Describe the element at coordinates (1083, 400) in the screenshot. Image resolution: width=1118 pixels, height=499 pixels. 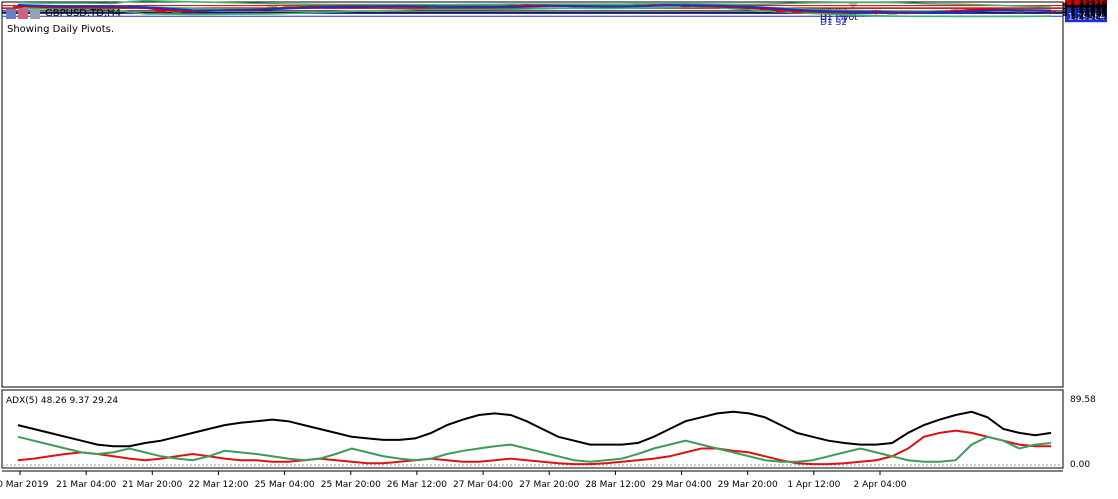
I see `adx-tick-label: 89.58` at that location.